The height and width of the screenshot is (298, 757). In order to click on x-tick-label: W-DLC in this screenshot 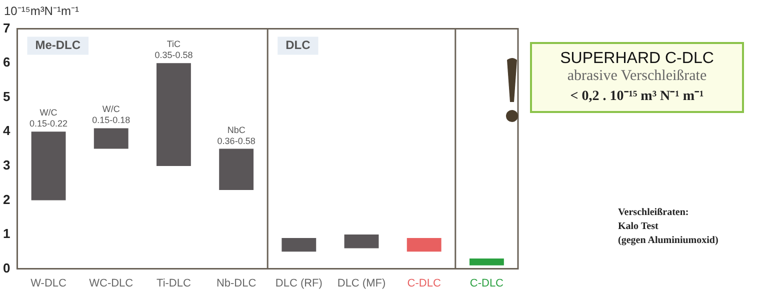, I will do `click(48, 283)`.